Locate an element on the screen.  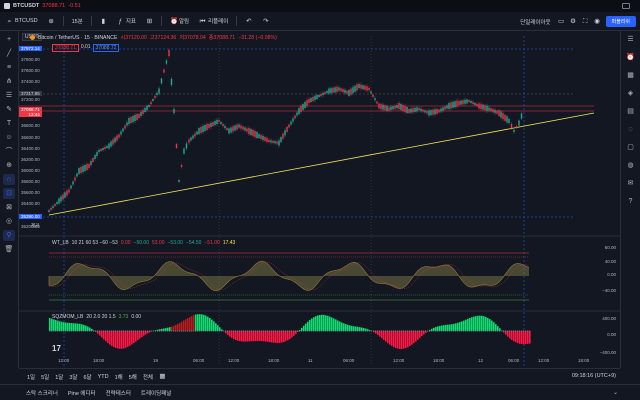
layout-button: 단일레이아웃 is located at coordinates (535, 21).